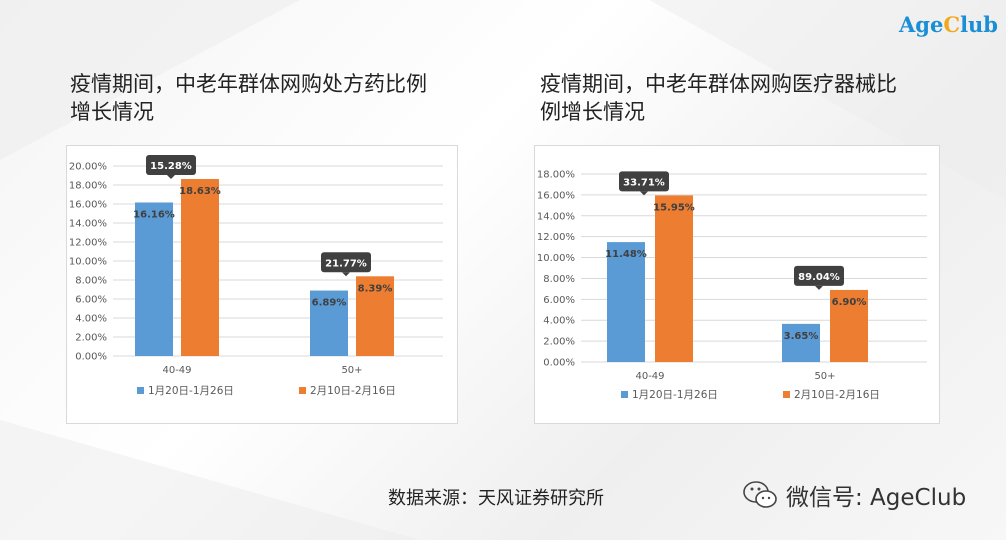 Image resolution: width=1006 pixels, height=540 pixels. Describe the element at coordinates (270, 98) in the screenshot. I see `chart-title-prescription: 疫情期间，中老年群体网购处方药比例 增长情况` at that location.